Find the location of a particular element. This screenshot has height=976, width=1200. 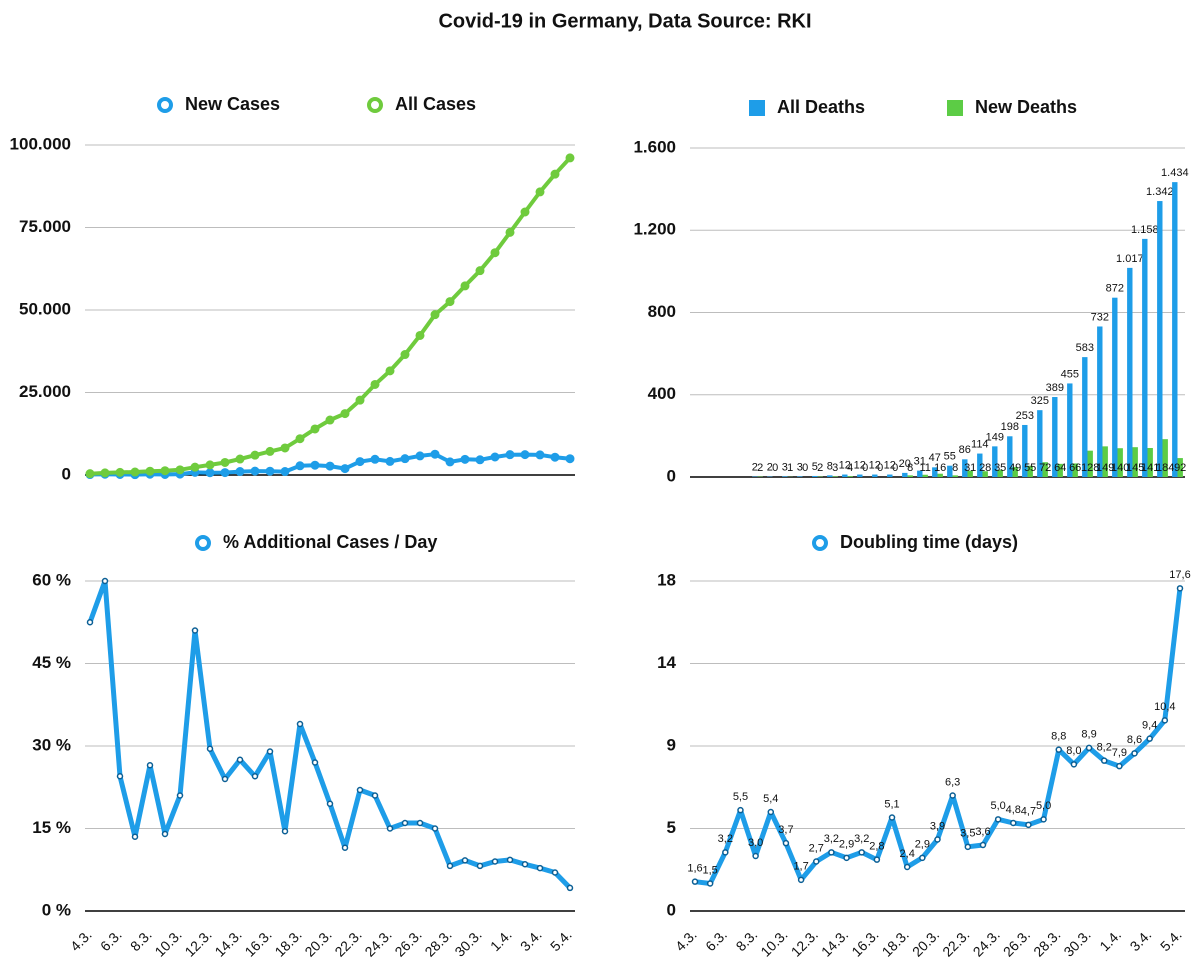

legend-marker is located at coordinates (375, 105).